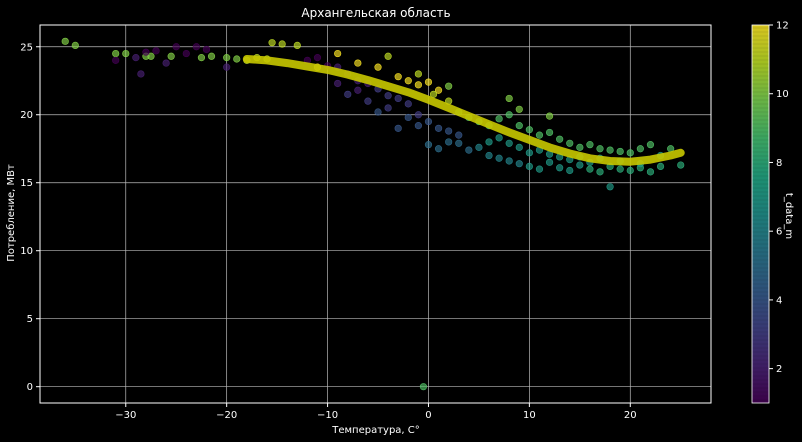 The image size is (802, 442). Describe the element at coordinates (327, 415) in the screenshot. I see `x-tick-label: −10` at that location.